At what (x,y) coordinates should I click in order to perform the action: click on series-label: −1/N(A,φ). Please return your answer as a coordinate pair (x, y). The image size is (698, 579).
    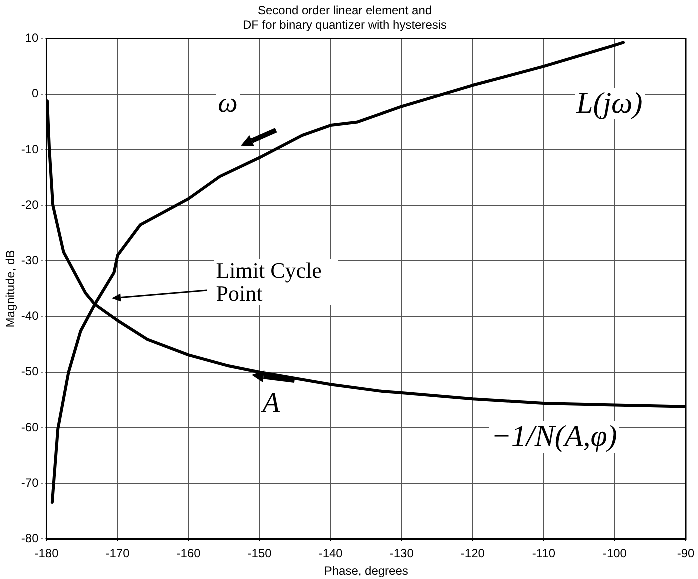
    Looking at the image, I should click on (554, 437).